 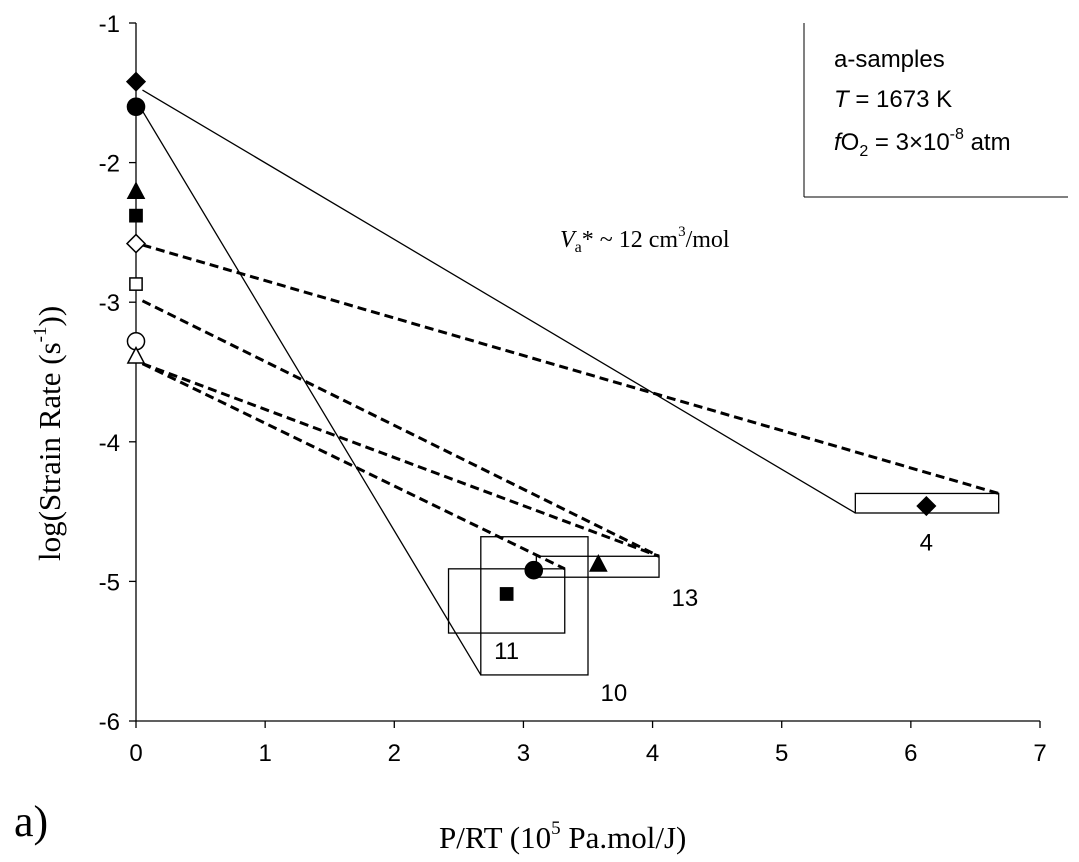 I want to click on y-tick-label: -2, so click(x=109, y=164).